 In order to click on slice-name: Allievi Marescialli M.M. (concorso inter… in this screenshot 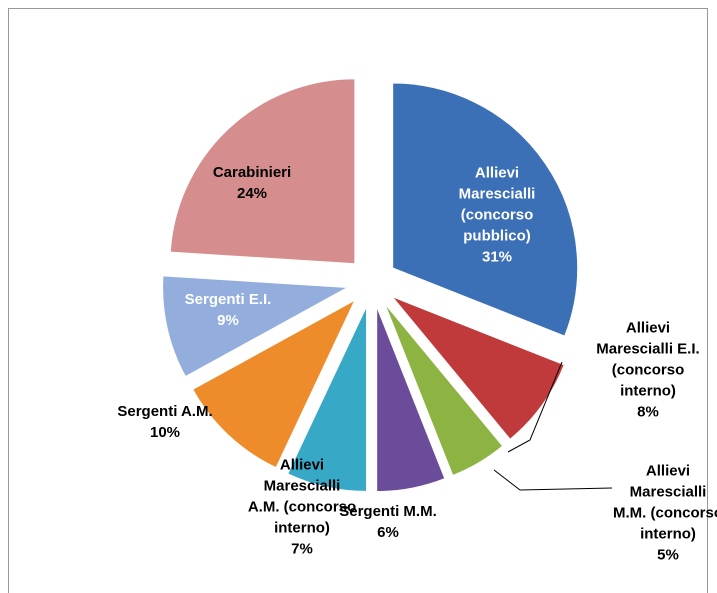, I will do `click(665, 502)`.